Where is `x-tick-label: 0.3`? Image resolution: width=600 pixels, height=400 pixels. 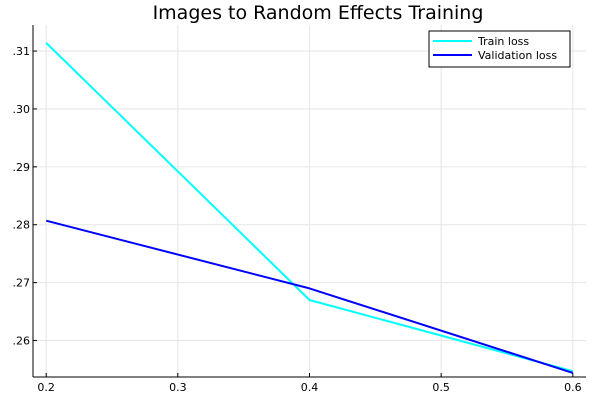
x-tick-label: 0.3 is located at coordinates (178, 387).